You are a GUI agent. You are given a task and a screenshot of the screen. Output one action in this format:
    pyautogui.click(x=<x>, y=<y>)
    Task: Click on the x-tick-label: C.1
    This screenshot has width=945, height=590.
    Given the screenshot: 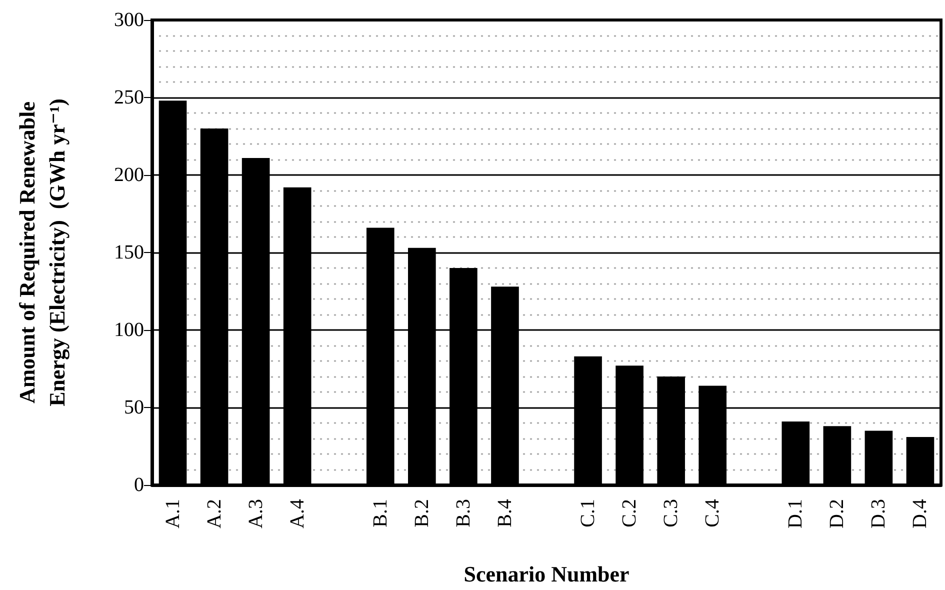 What is the action you would take?
    pyautogui.click(x=588, y=513)
    